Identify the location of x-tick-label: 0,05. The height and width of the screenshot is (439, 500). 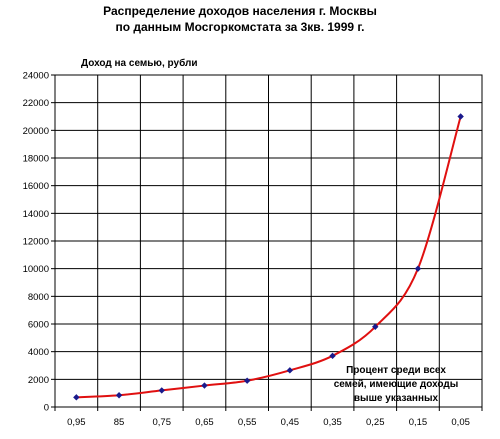
(460, 422).